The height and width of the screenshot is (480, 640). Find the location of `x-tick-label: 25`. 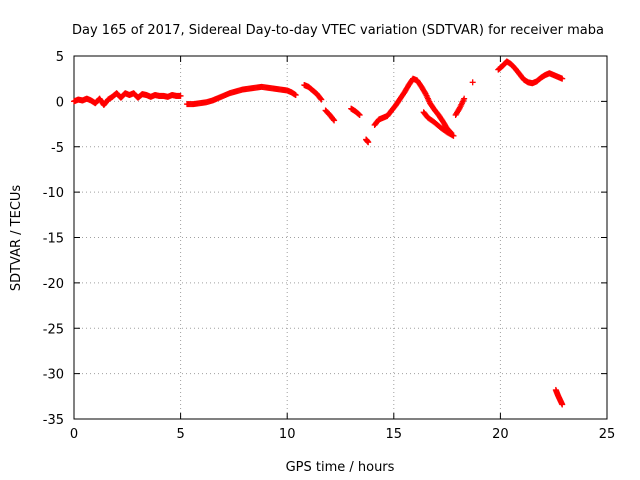

x-tick-label: 25 is located at coordinates (607, 434).